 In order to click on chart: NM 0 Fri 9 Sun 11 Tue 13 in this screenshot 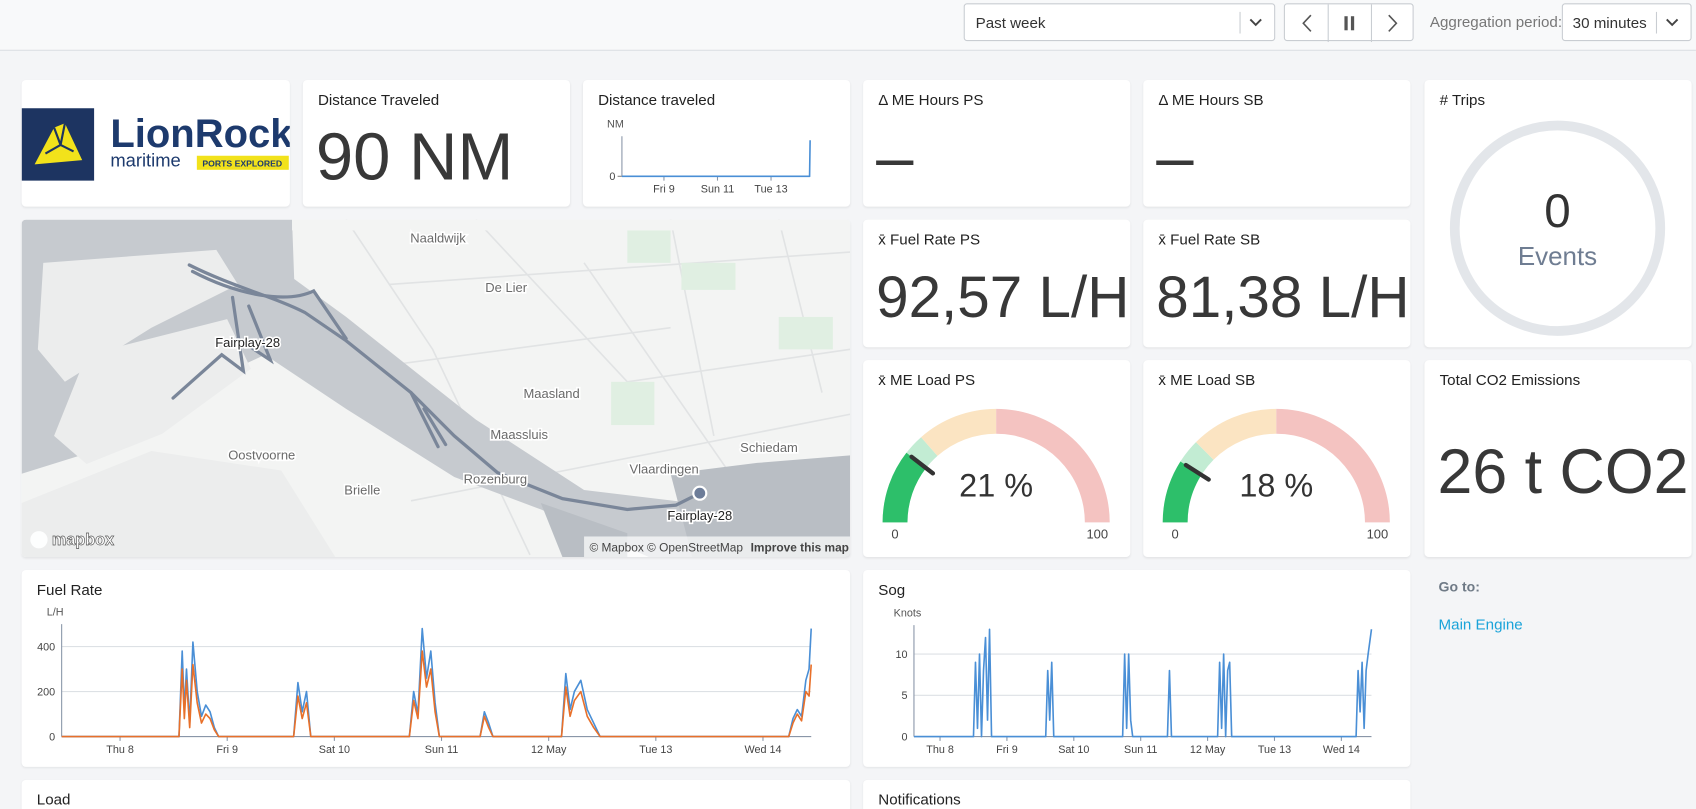, I will do `click(709, 157)`.